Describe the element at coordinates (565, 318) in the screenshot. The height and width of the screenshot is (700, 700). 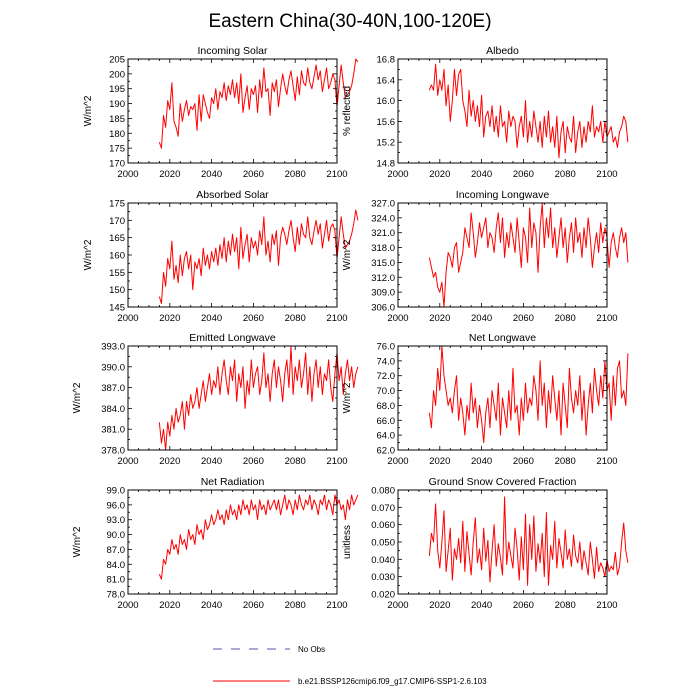
I see `chart-incoming-longwave-x-tick-label: 2080` at that location.